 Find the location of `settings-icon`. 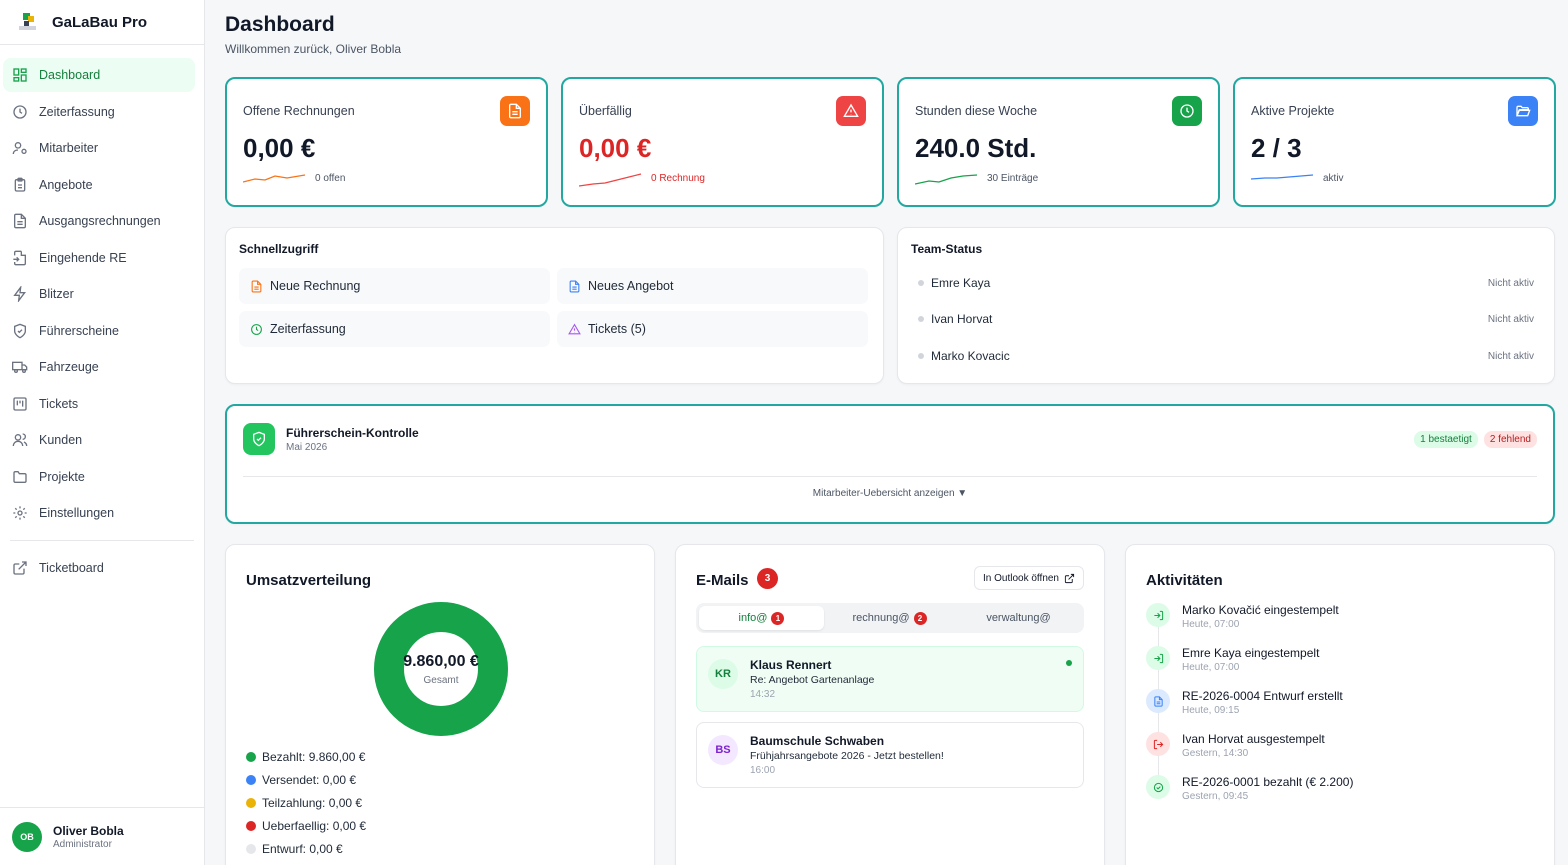

settings-icon is located at coordinates (20, 513).